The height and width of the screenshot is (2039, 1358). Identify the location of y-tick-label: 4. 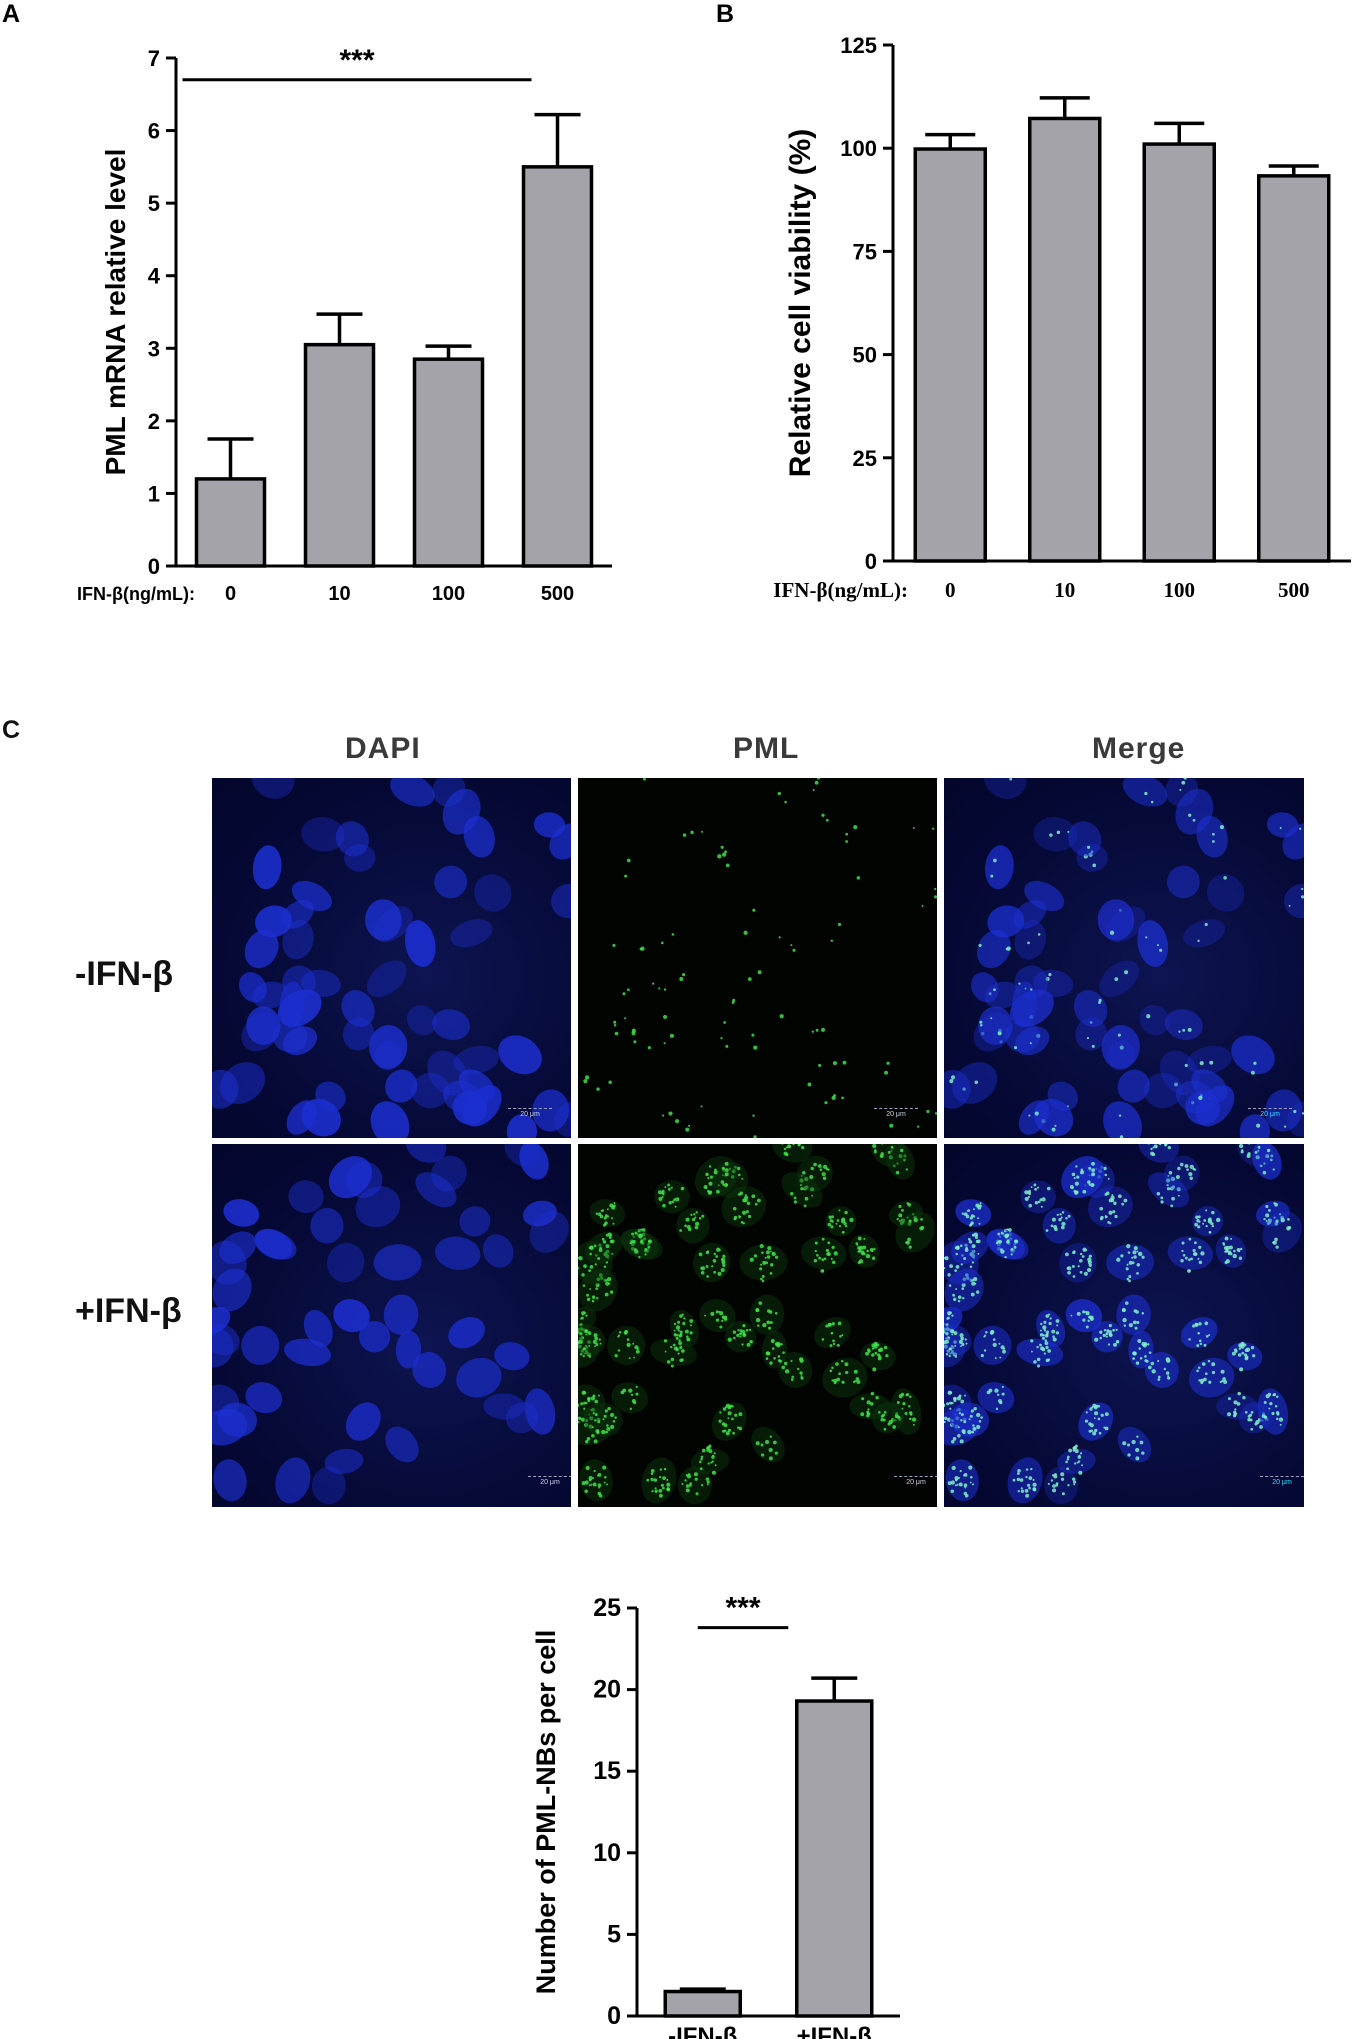
(154, 276).